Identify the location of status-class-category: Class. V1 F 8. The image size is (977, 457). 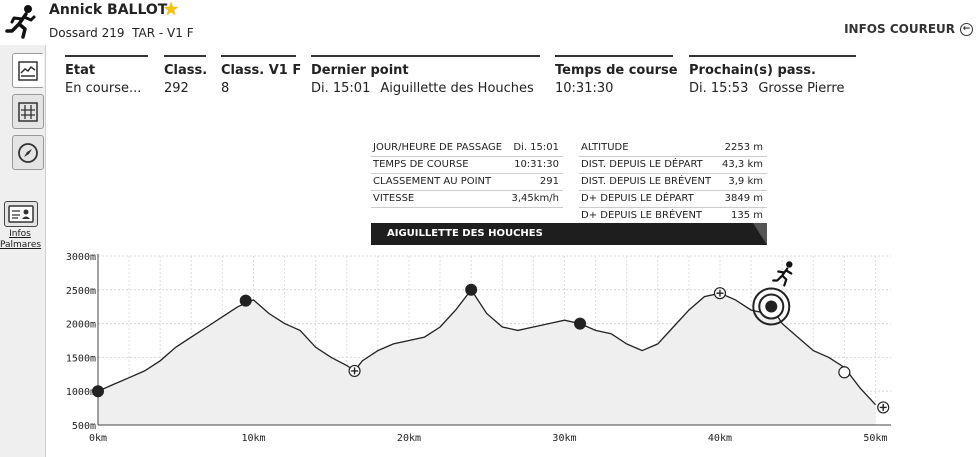
(261, 75).